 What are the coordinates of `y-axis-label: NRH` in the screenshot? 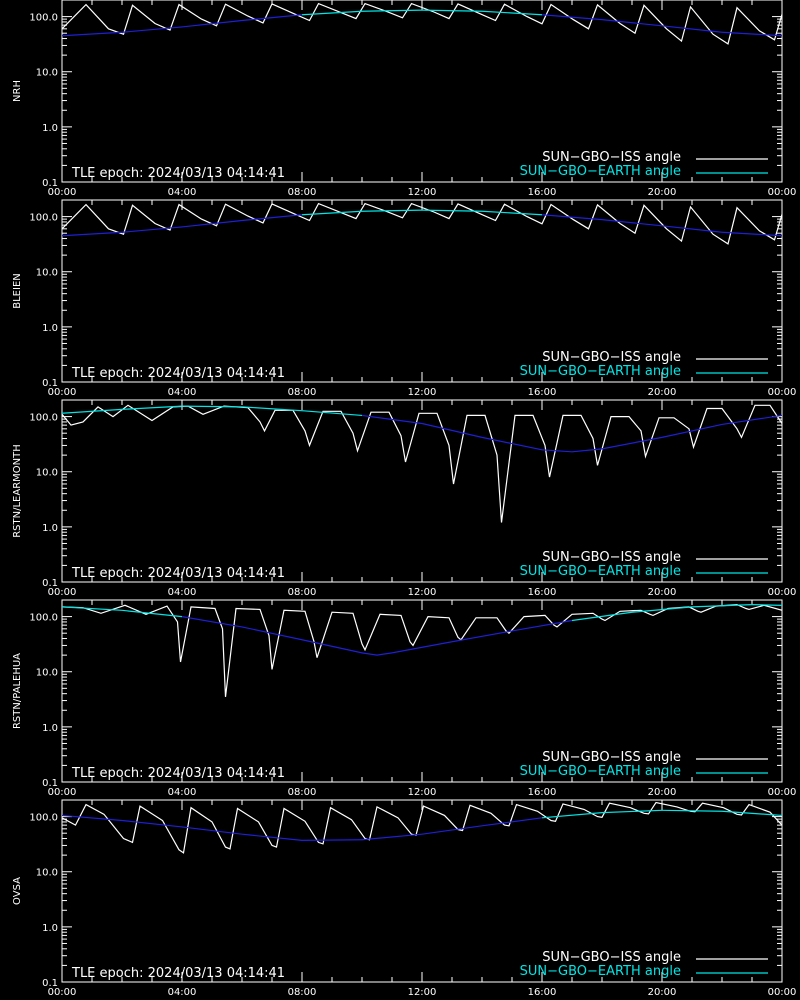 It's located at (17, 91).